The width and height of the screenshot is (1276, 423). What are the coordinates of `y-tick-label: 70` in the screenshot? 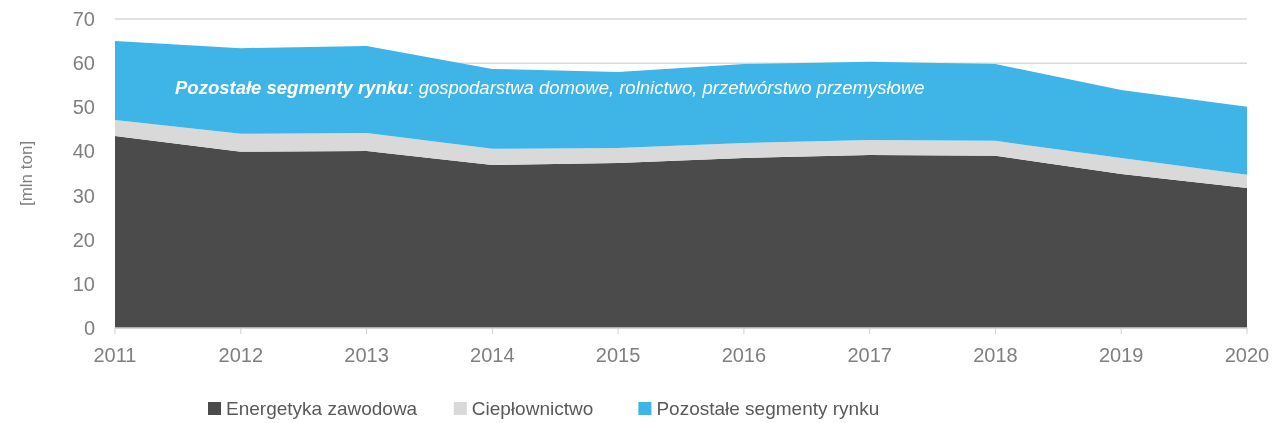 It's located at (83, 19).